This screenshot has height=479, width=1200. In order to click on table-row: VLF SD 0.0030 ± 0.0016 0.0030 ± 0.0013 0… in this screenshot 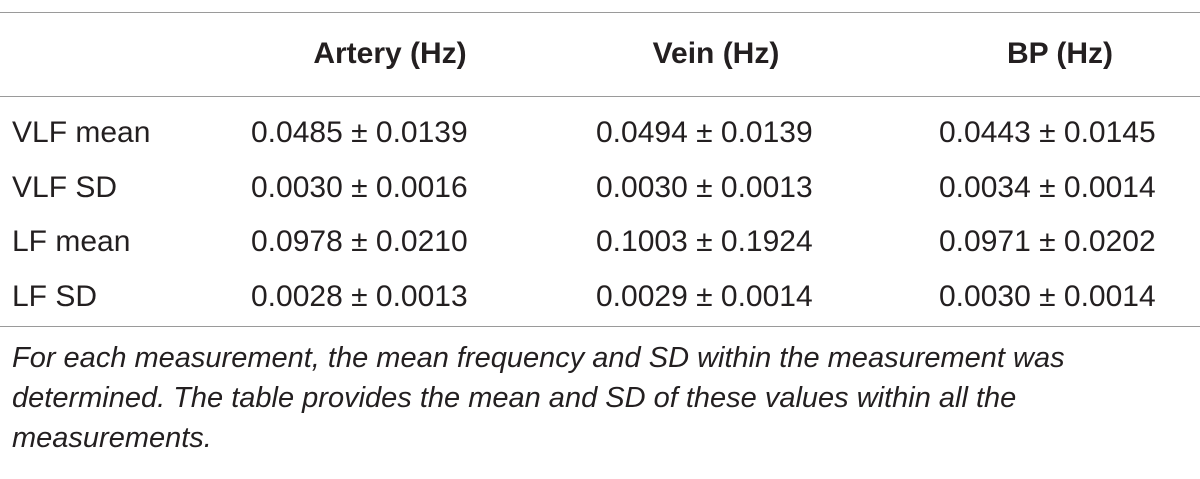, I will do `click(600, 188)`.